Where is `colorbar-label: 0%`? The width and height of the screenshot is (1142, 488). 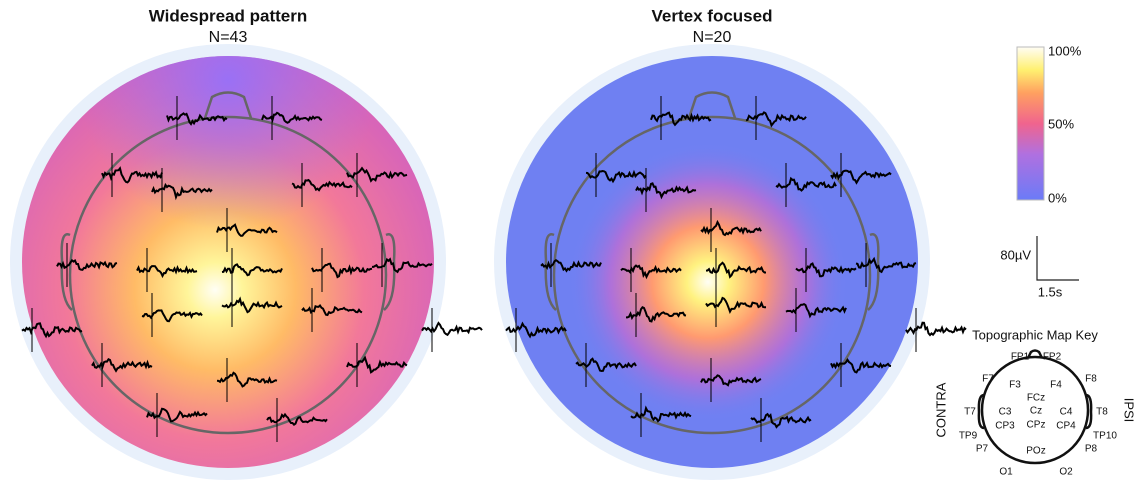
colorbar-label: 0% is located at coordinates (1057, 197).